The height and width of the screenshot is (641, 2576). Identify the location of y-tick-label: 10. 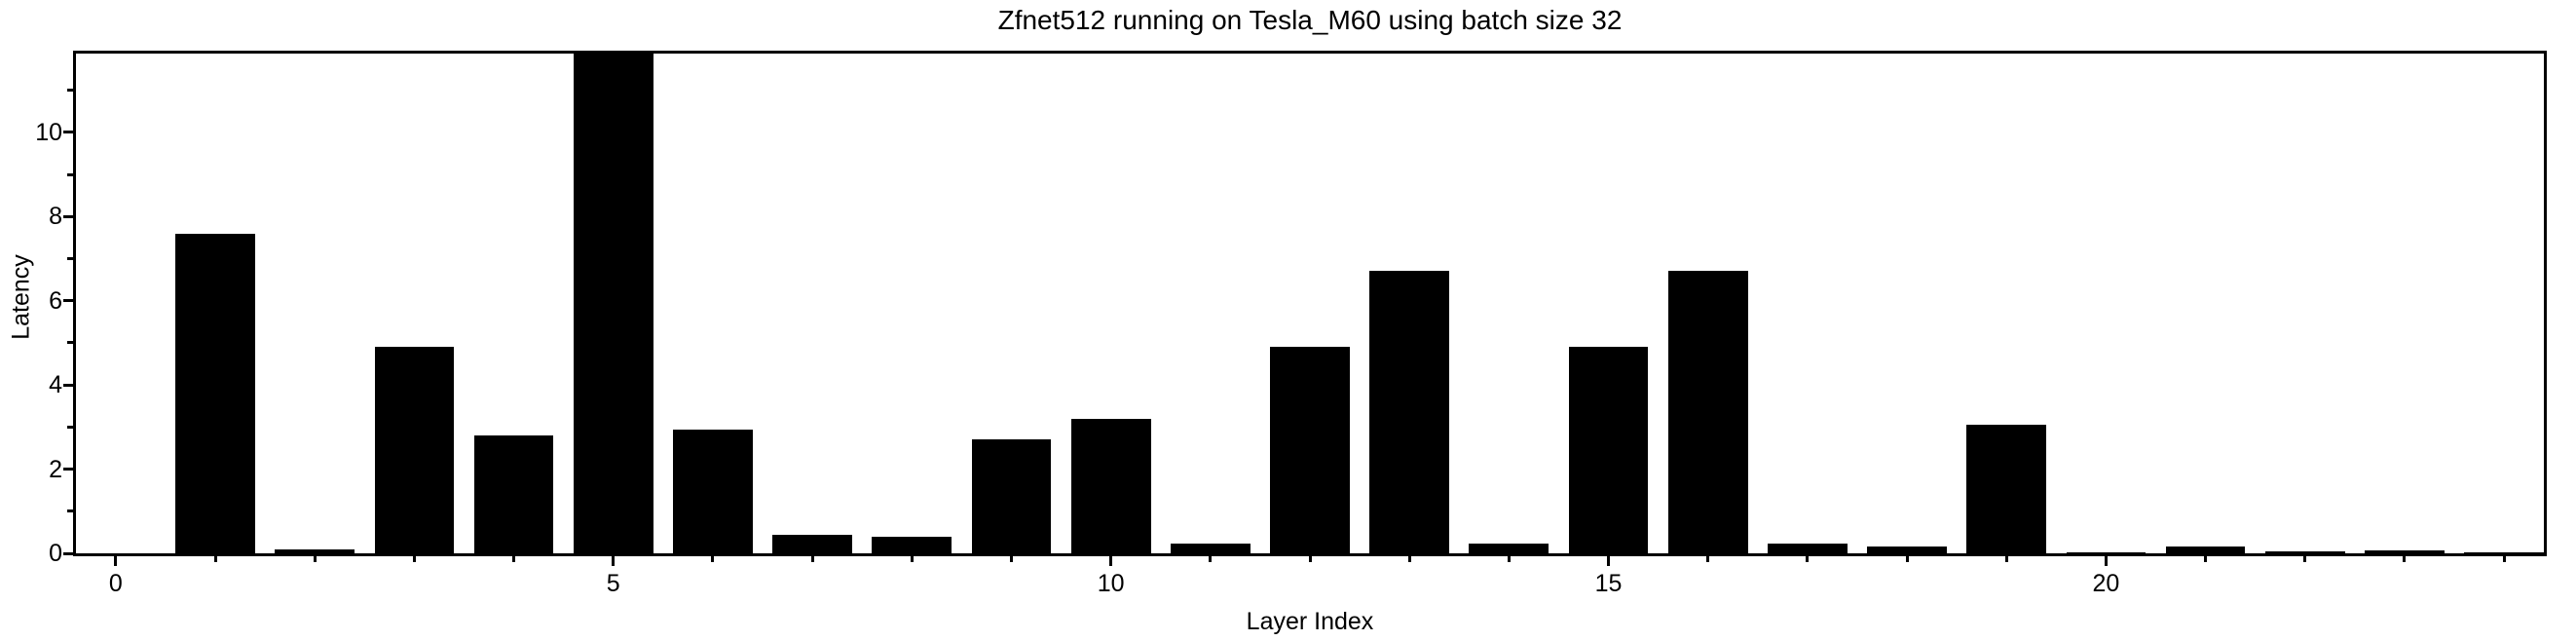
(48, 132).